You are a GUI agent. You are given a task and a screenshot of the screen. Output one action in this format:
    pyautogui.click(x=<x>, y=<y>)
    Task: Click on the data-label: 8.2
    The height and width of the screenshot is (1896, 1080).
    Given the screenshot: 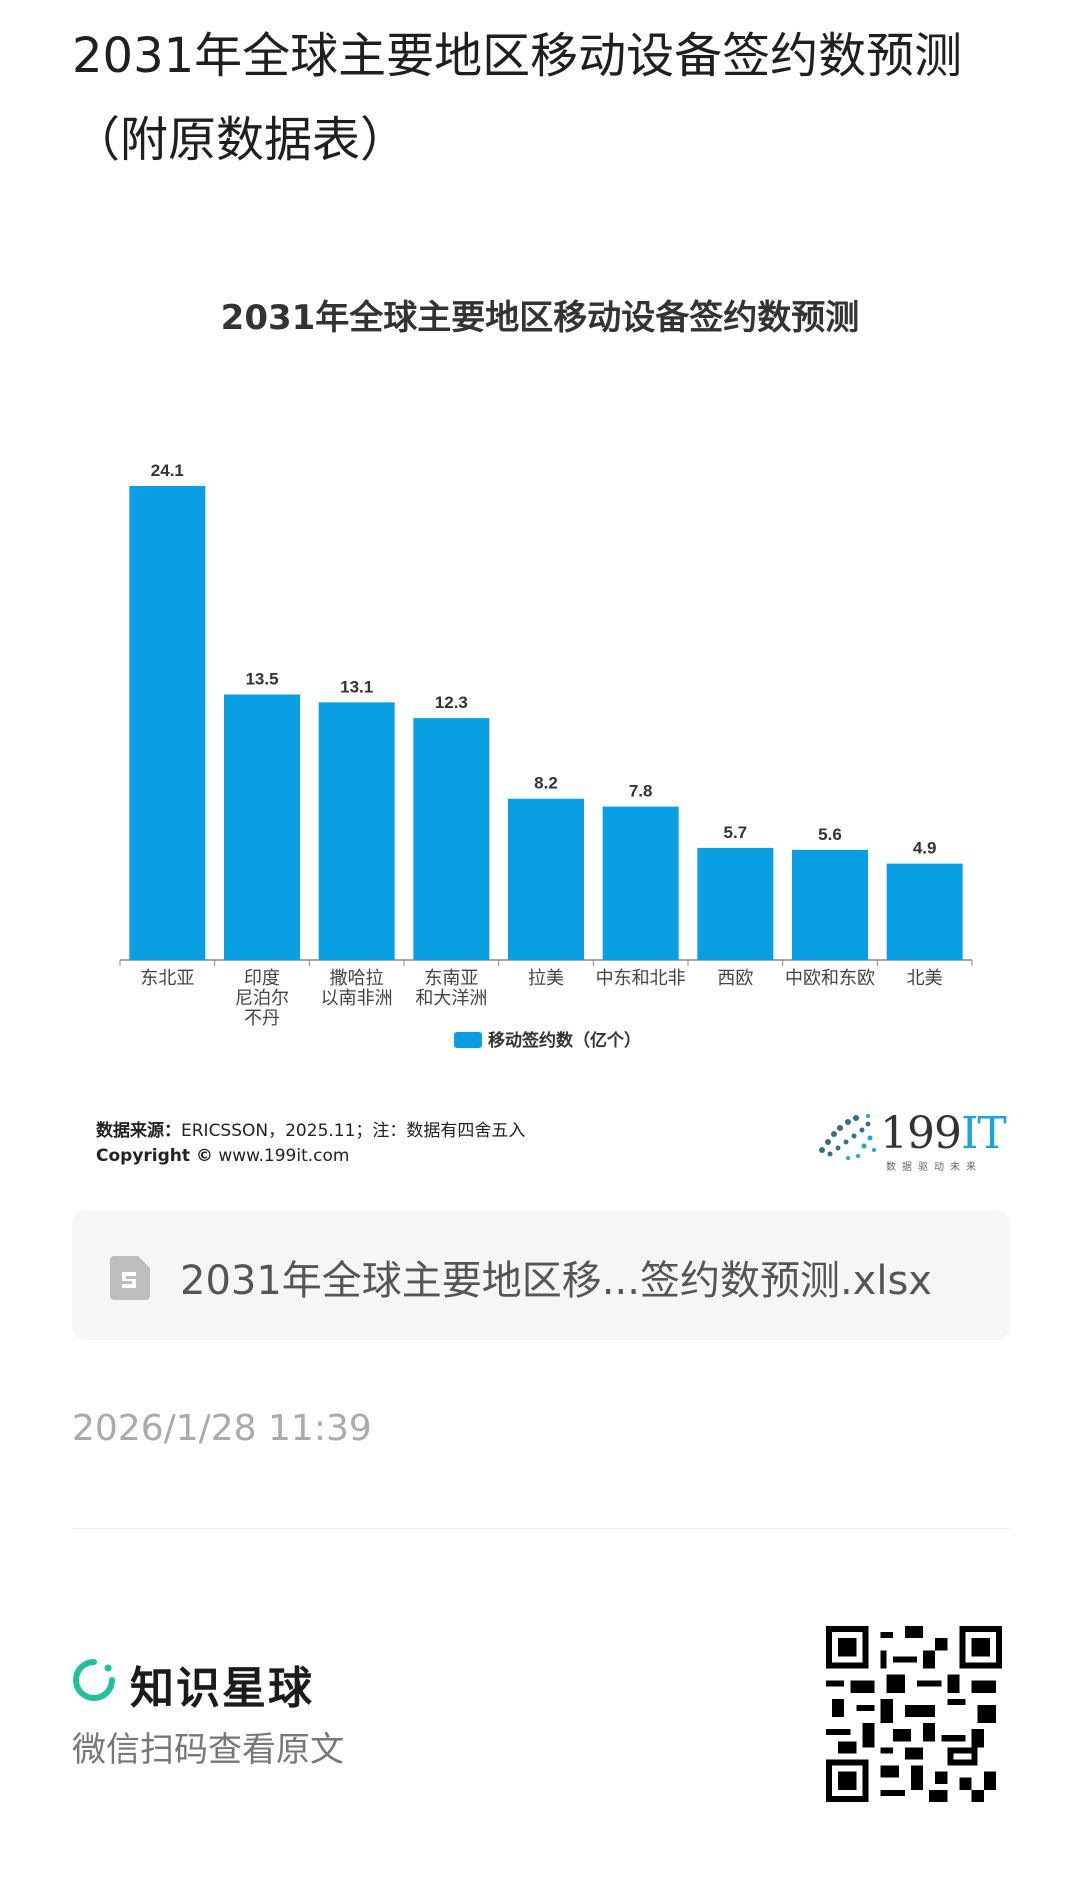 What is the action you would take?
    pyautogui.click(x=546, y=783)
    